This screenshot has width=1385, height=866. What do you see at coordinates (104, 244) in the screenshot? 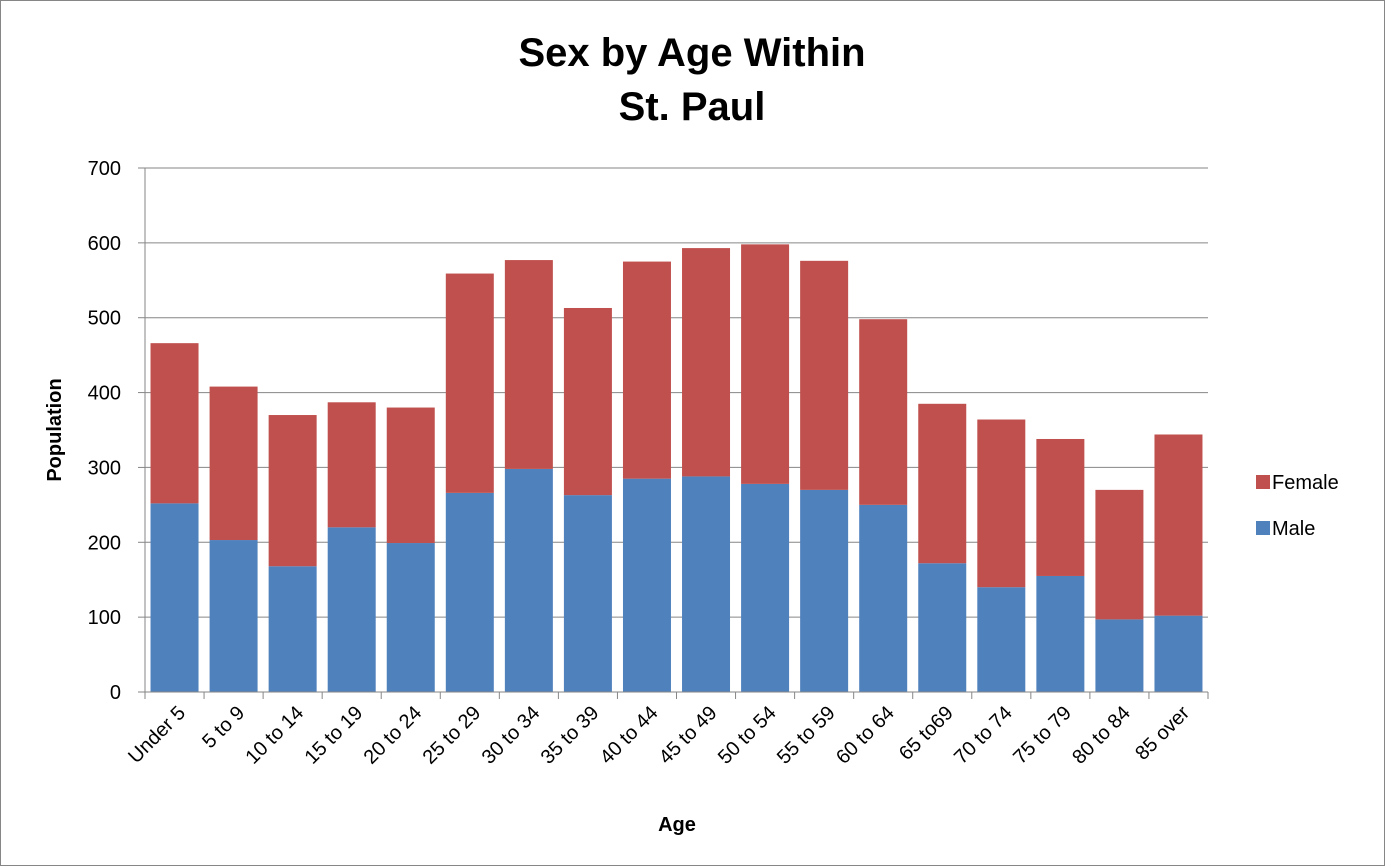
I see `y-tick-label: 600` at bounding box center [104, 244].